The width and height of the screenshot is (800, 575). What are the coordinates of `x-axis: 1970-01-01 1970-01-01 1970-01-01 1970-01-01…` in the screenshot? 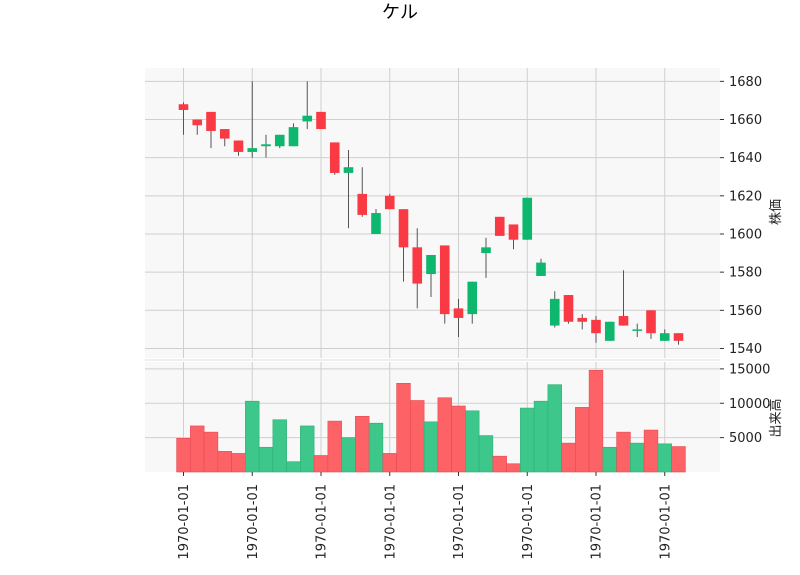 It's located at (425, 516).